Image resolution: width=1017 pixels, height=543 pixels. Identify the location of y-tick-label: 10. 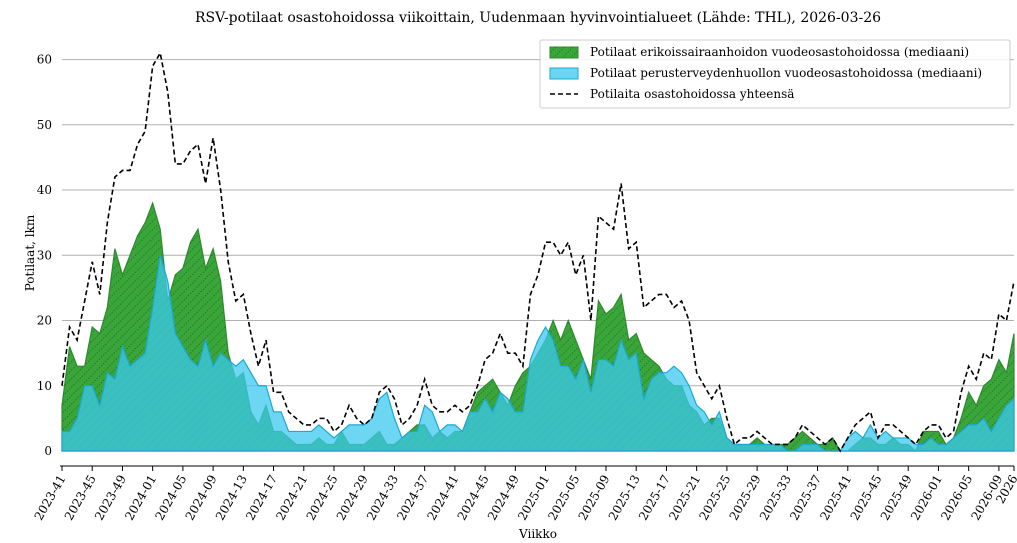
(44, 386).